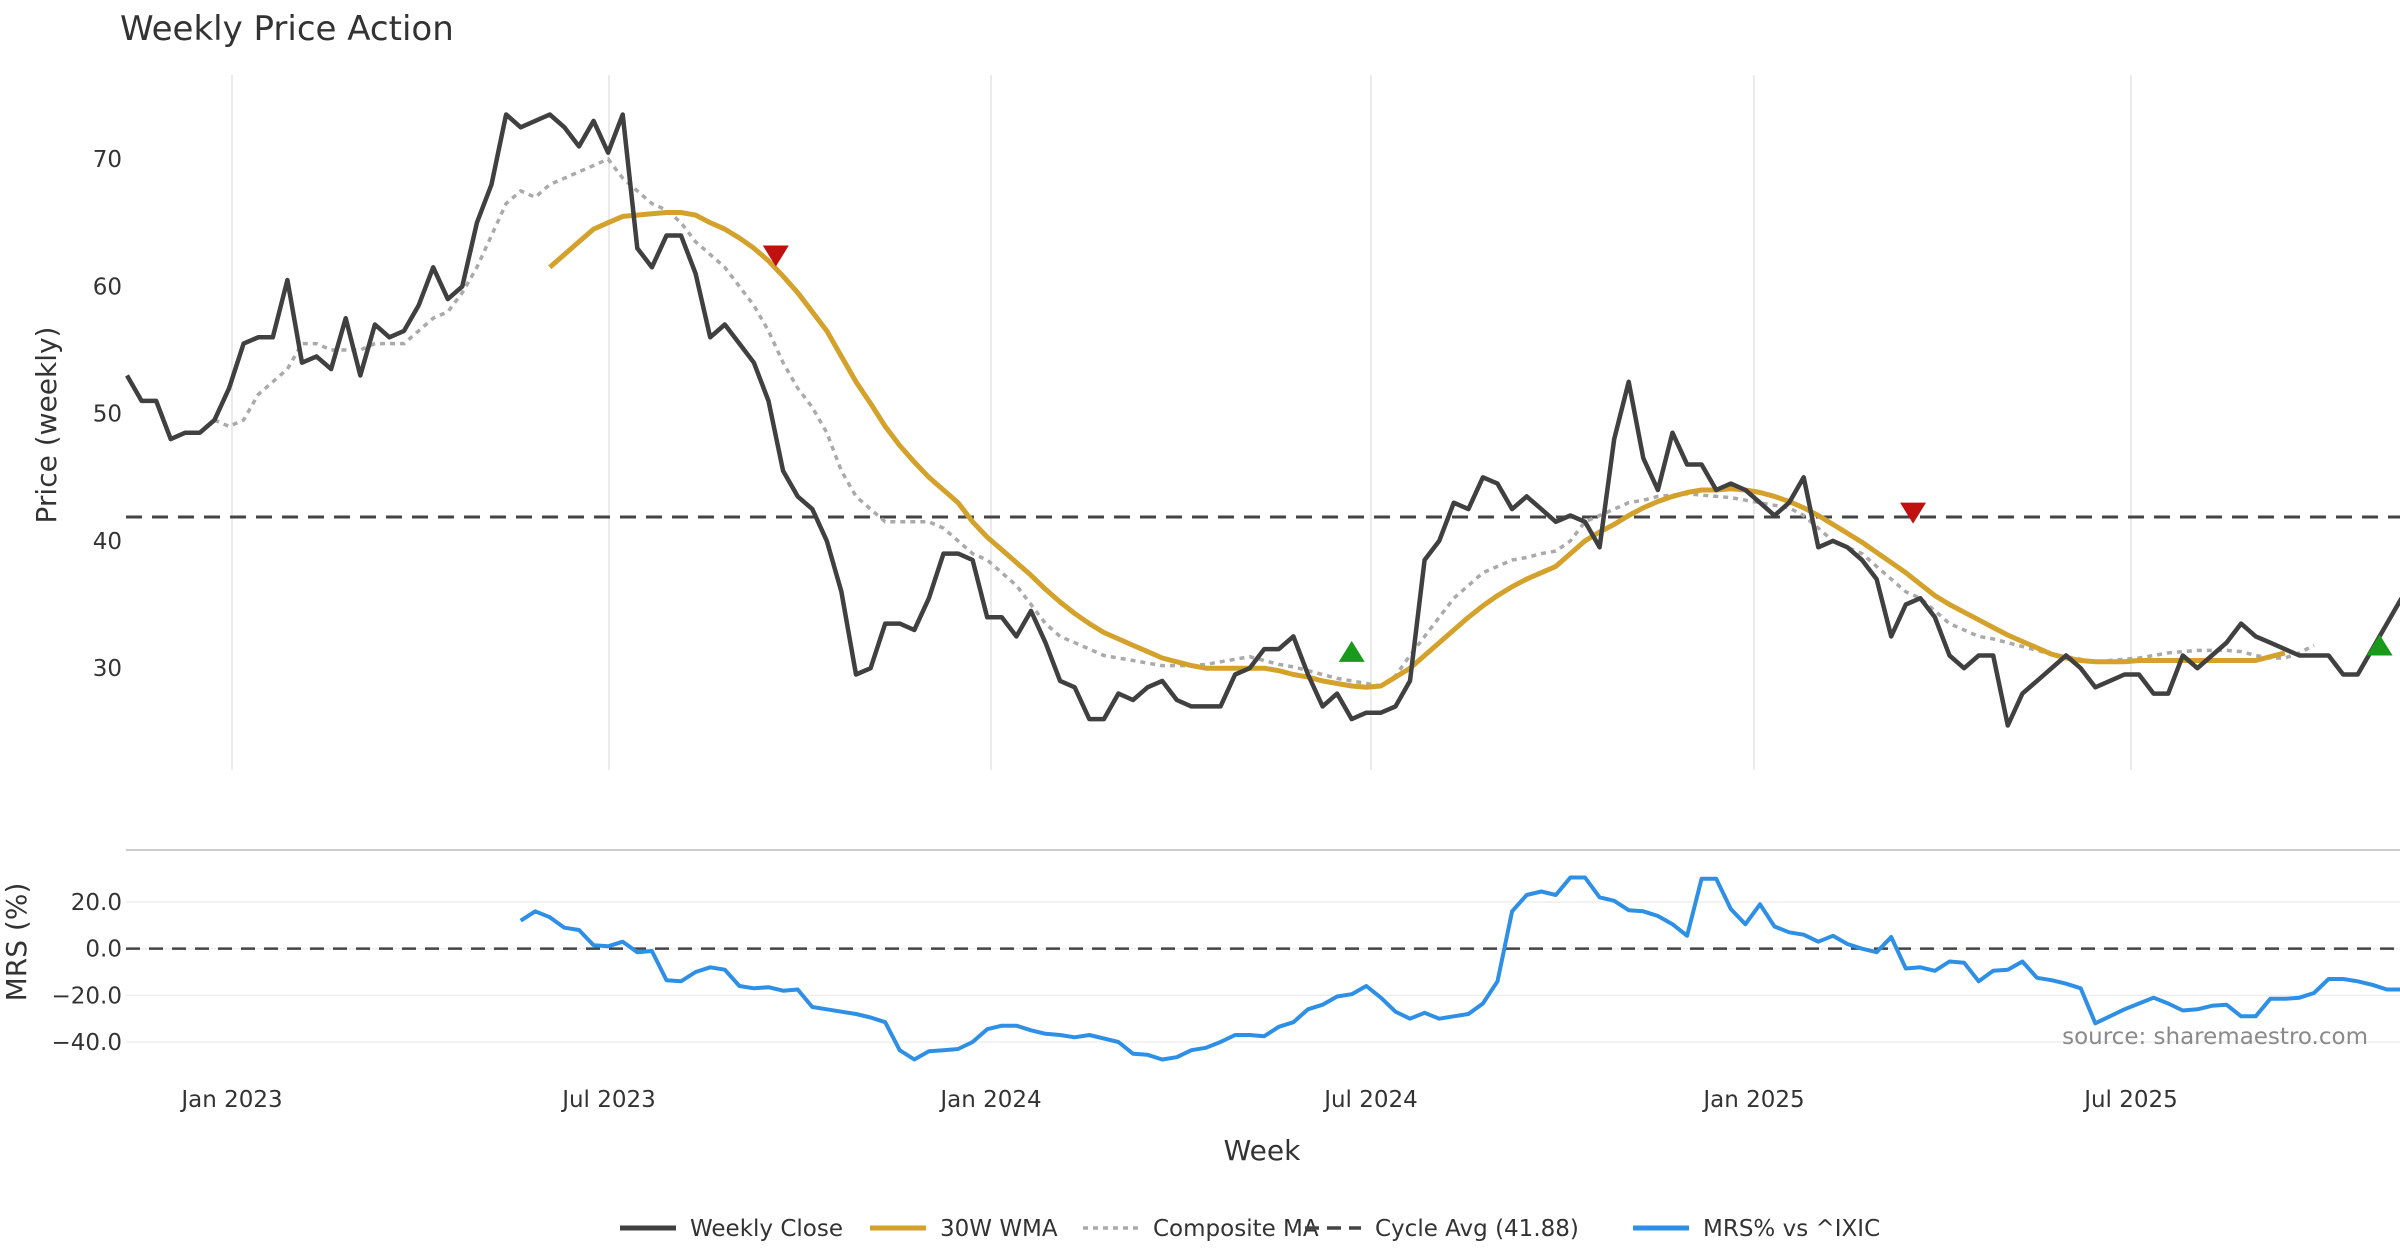 The width and height of the screenshot is (2400, 1260). Describe the element at coordinates (1477, 1229) in the screenshot. I see `legend-label: Cycle Avg (41.88)` at that location.